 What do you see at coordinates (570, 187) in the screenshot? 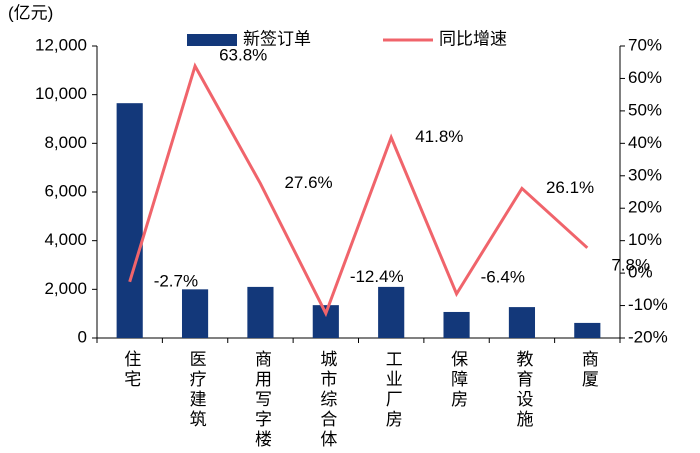
I see `data-label: 26.1%` at bounding box center [570, 187].